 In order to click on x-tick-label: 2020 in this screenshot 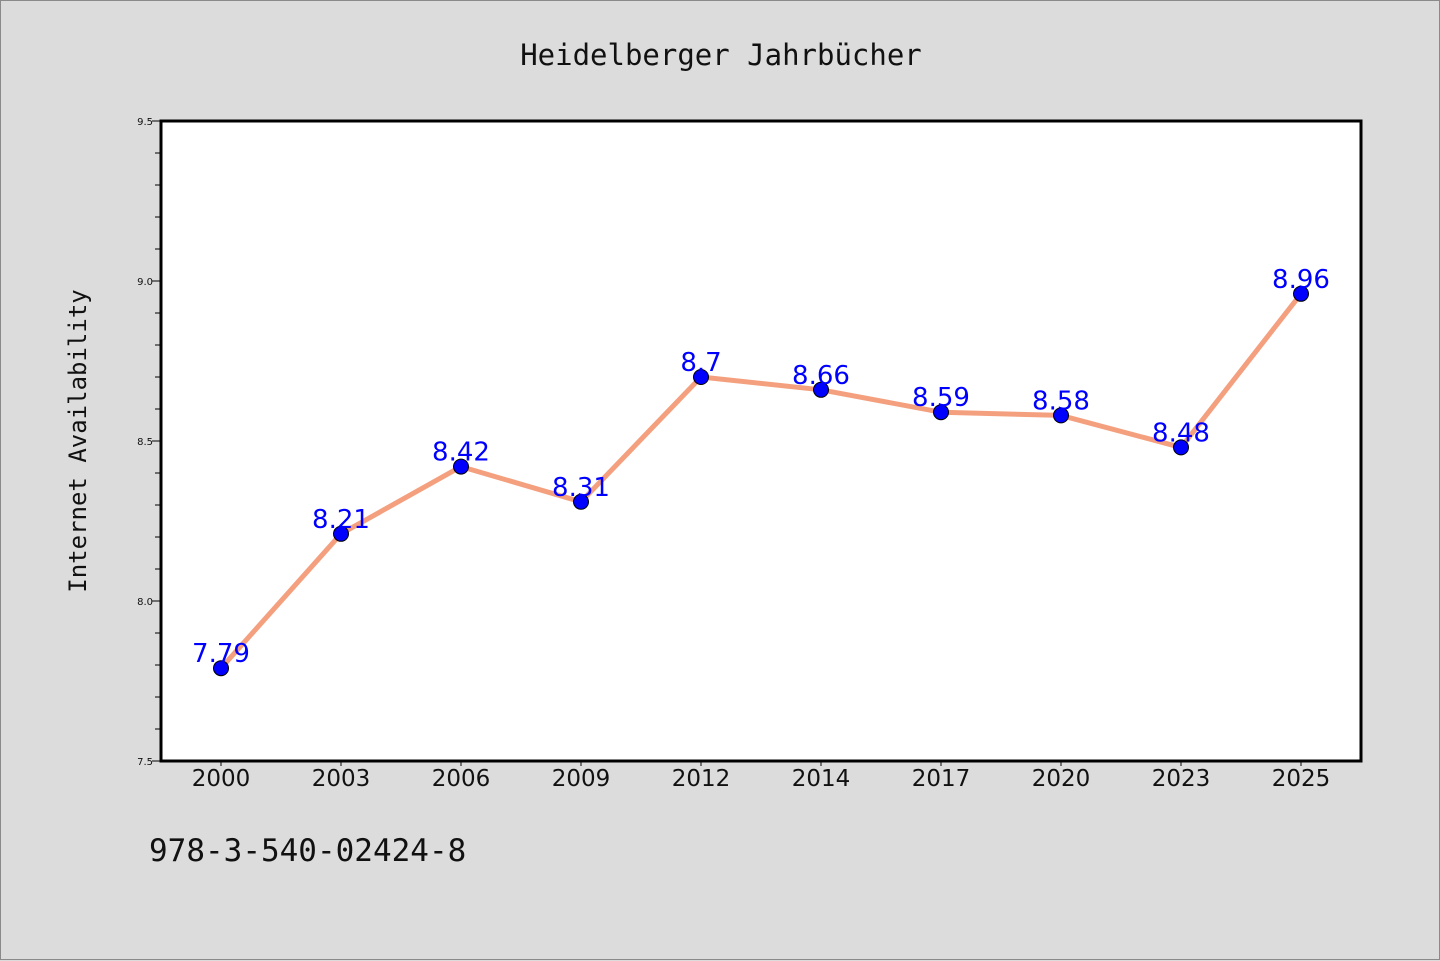, I will do `click(1061, 779)`.